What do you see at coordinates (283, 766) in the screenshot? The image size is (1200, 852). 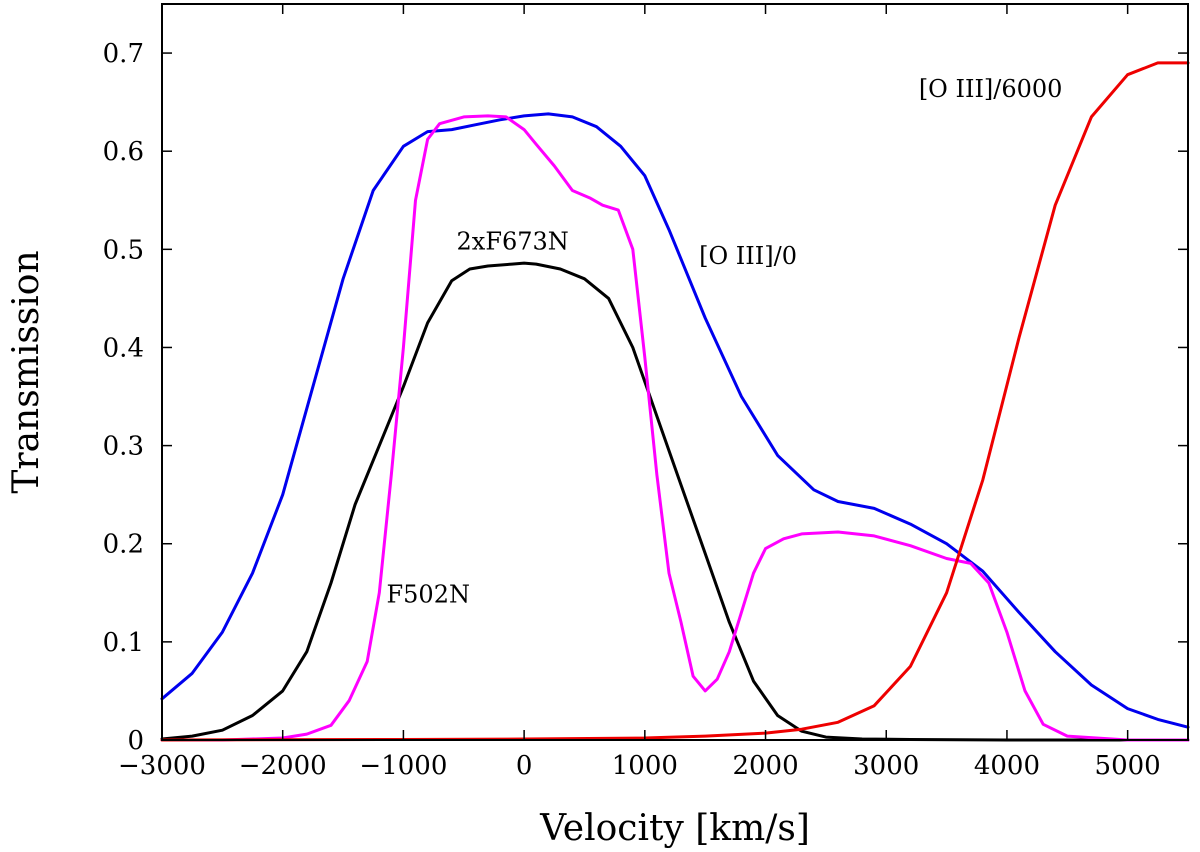 I see `x-tick-label: −2000` at bounding box center [283, 766].